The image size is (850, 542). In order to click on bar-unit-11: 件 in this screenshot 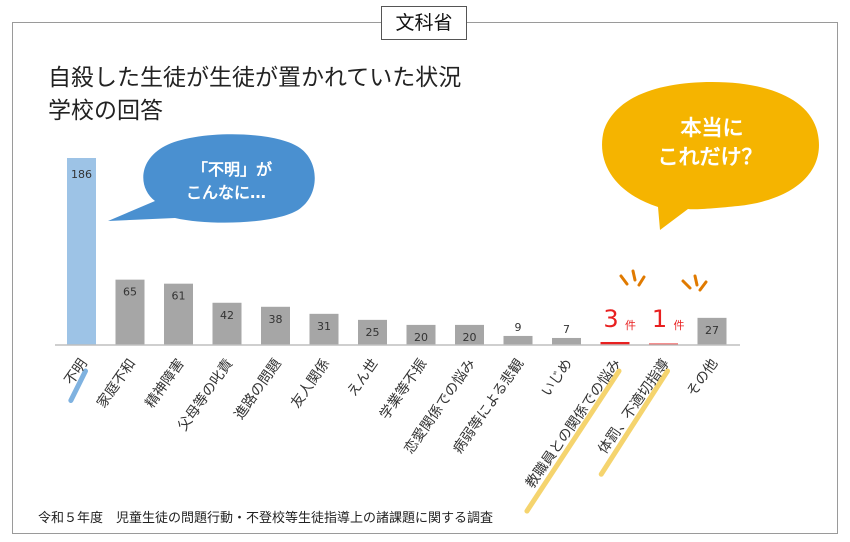, I will do `click(630, 325)`.